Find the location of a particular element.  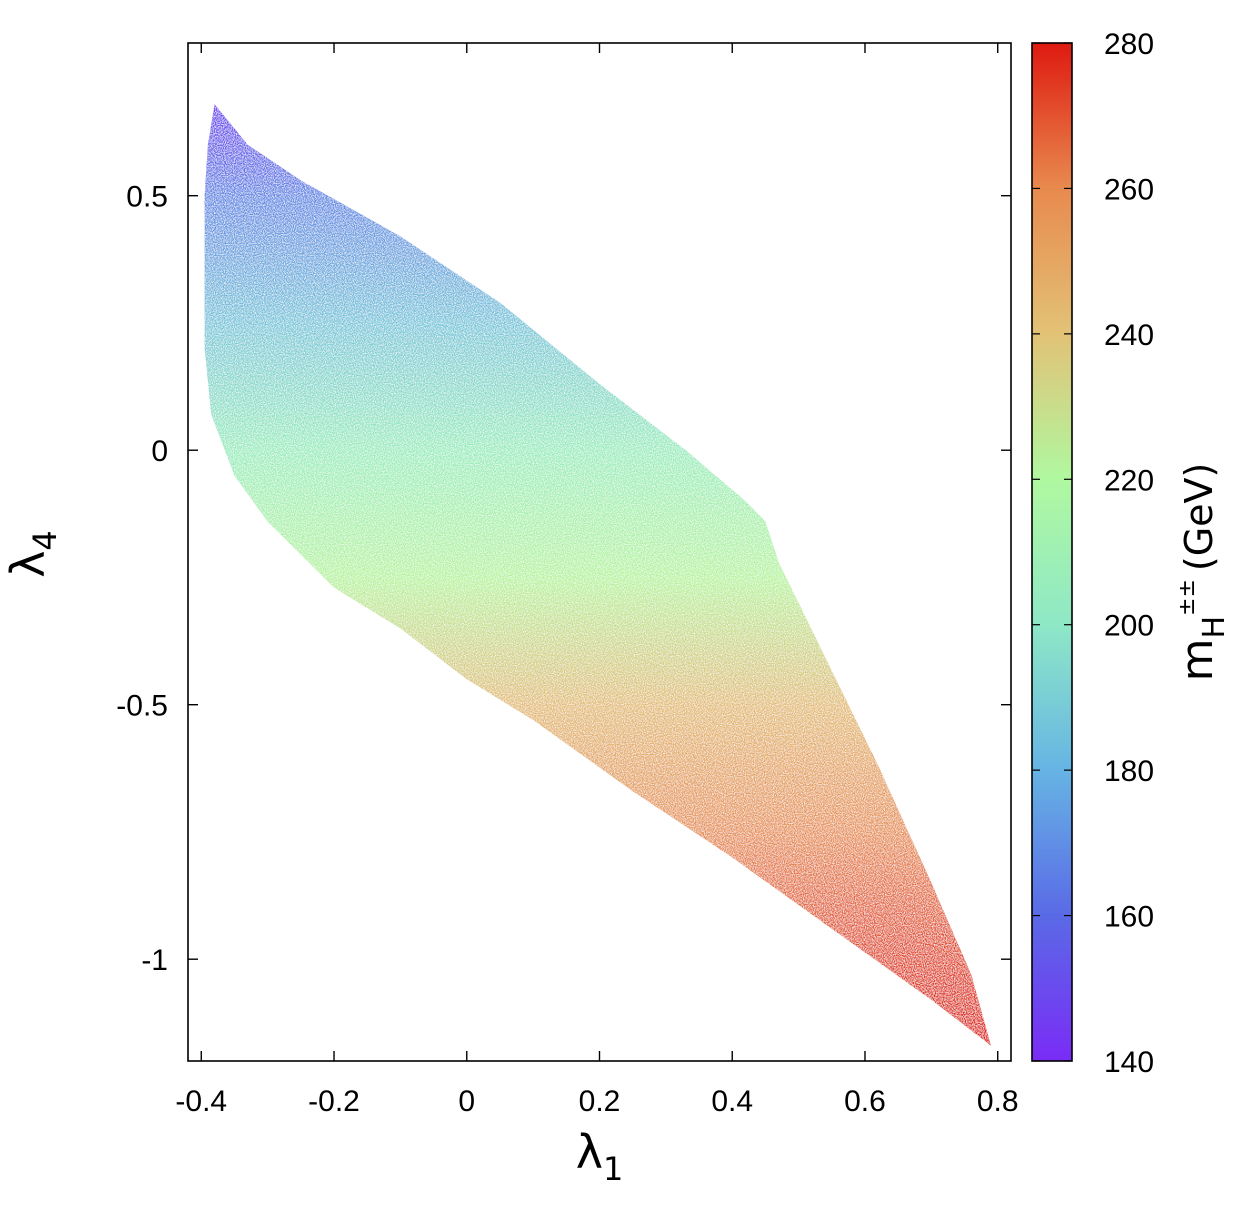

colorbar-title-main: m is located at coordinates (1197, 660).